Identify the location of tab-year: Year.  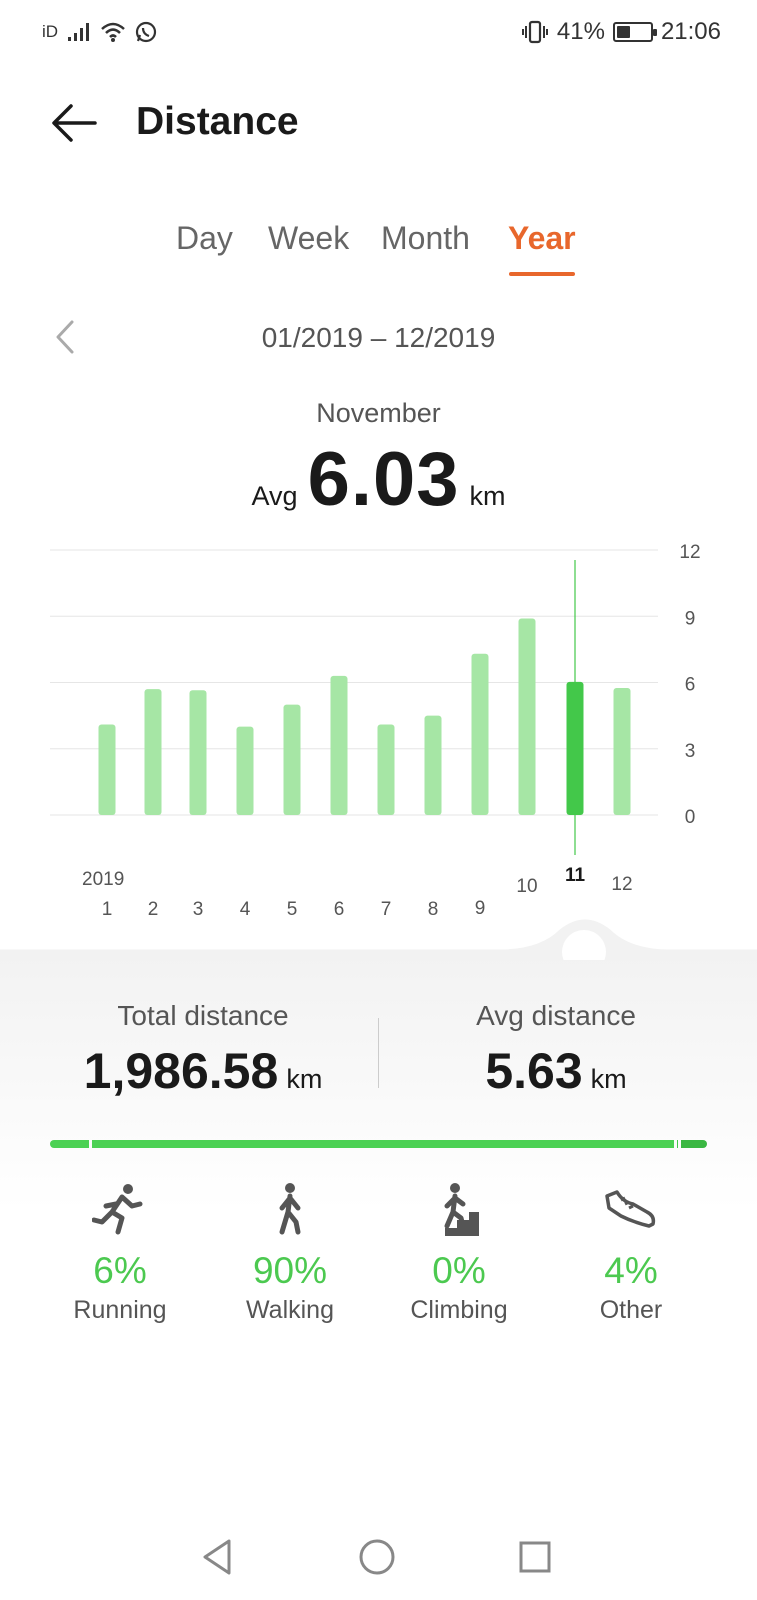
(542, 238).